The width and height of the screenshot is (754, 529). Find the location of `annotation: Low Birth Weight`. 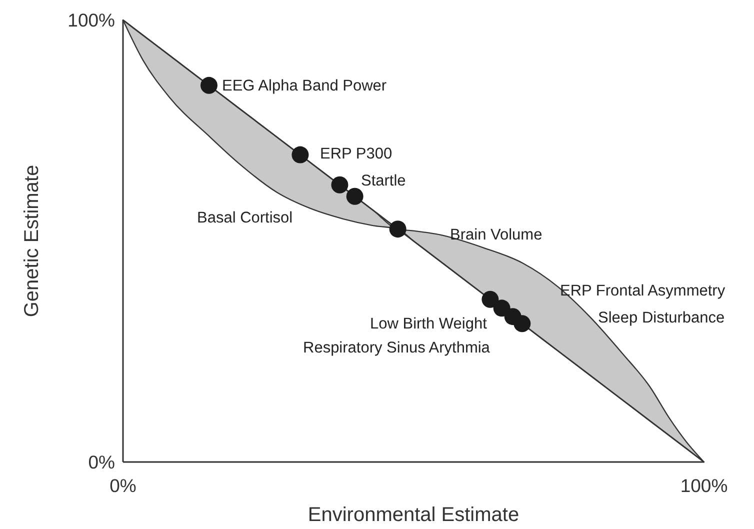

annotation: Low Birth Weight is located at coordinates (429, 323).